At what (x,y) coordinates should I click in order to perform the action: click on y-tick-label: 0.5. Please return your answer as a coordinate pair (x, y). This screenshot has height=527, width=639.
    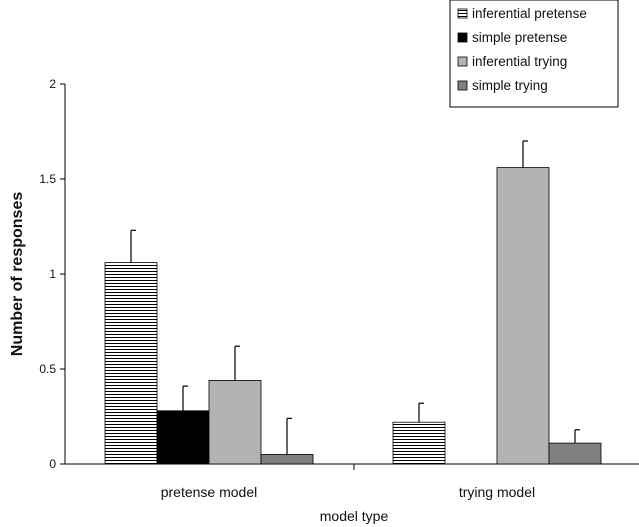
    Looking at the image, I should click on (47, 369).